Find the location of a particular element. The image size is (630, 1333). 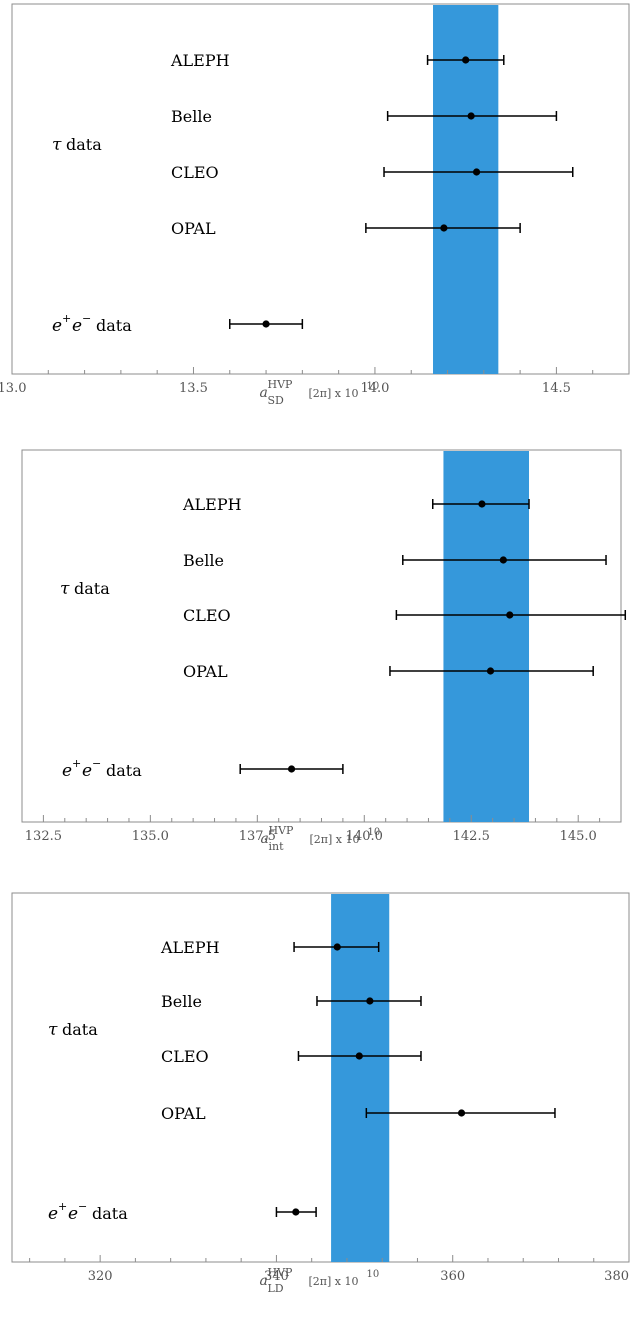

x-tick-label: 13.5 is located at coordinates (193, 388).